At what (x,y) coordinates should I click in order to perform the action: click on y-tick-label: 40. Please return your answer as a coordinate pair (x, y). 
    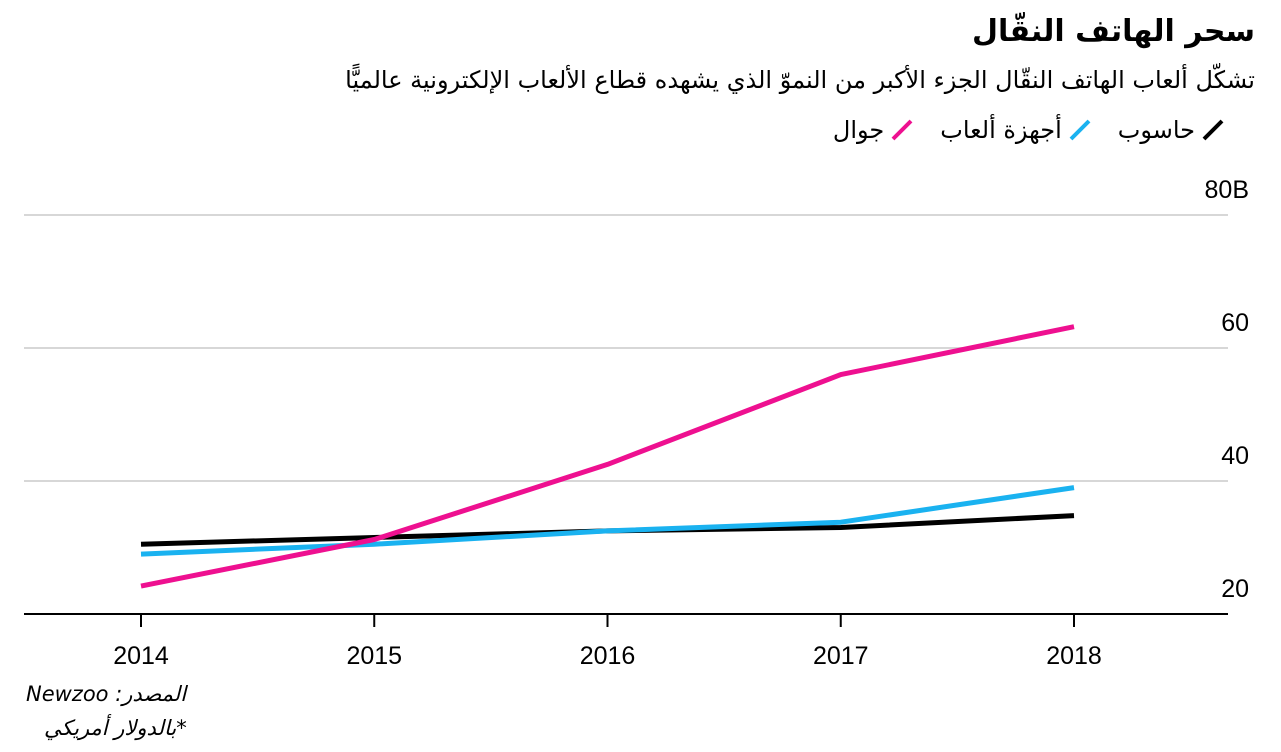
    Looking at the image, I should click on (1235, 456).